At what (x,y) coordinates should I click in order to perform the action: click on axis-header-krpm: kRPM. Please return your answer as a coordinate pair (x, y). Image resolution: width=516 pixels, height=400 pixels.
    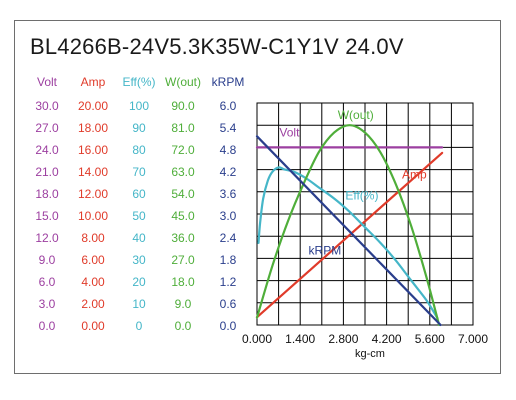
    Looking at the image, I should click on (228, 82).